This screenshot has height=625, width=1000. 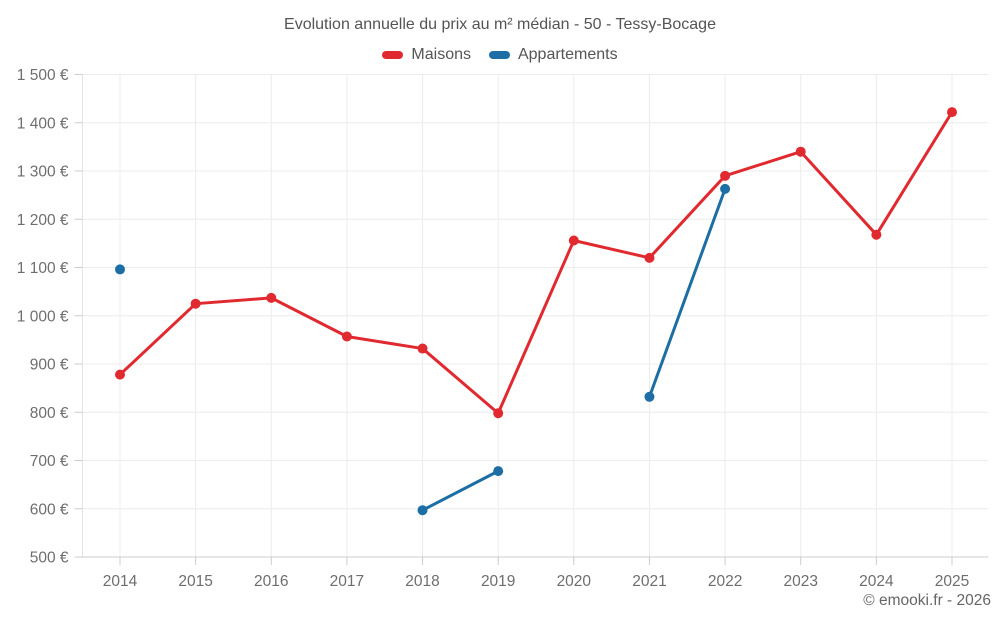 I want to click on appartements-swatch-icon, so click(x=499, y=55).